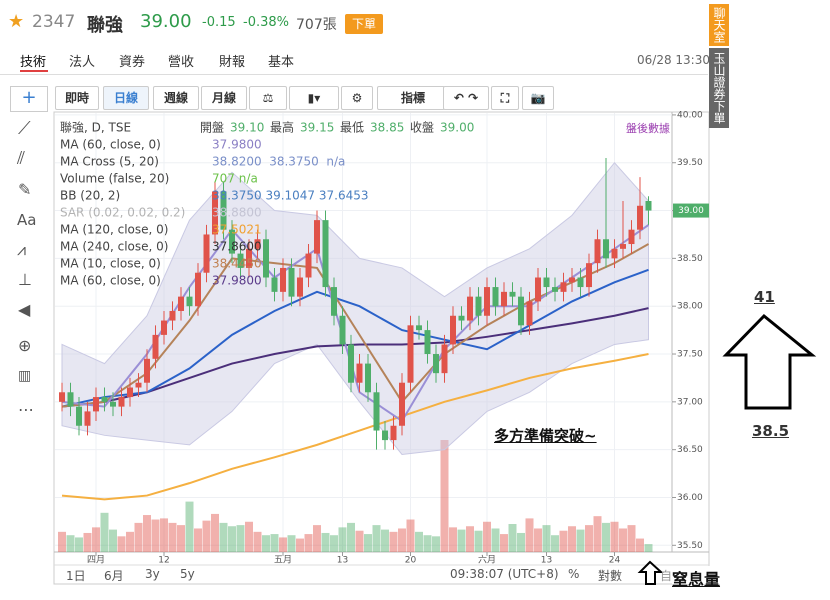  I want to click on legend-value: n/a, so click(248, 179).